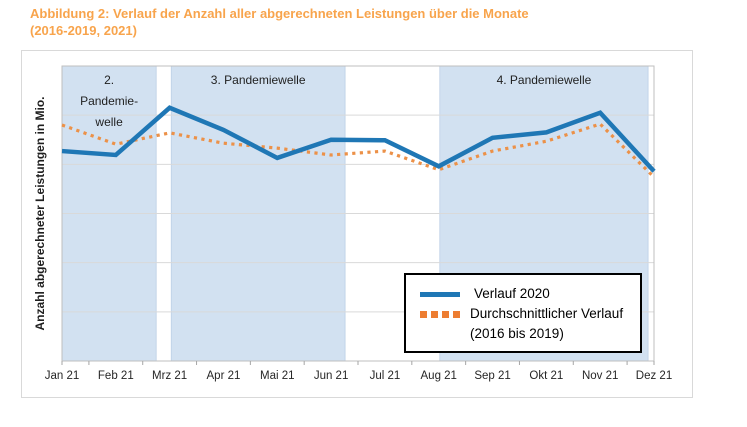  I want to click on pandemic-wave-band-label: 2. Pandemie-welle, so click(109, 101).